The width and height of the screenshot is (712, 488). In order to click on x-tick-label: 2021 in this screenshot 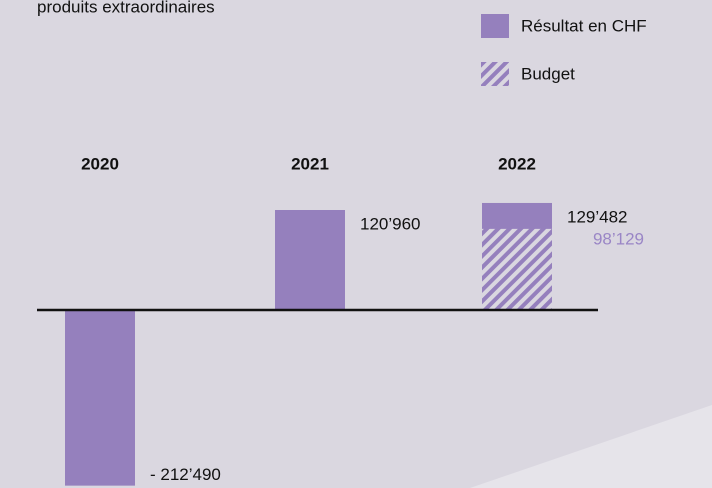, I will do `click(310, 163)`.